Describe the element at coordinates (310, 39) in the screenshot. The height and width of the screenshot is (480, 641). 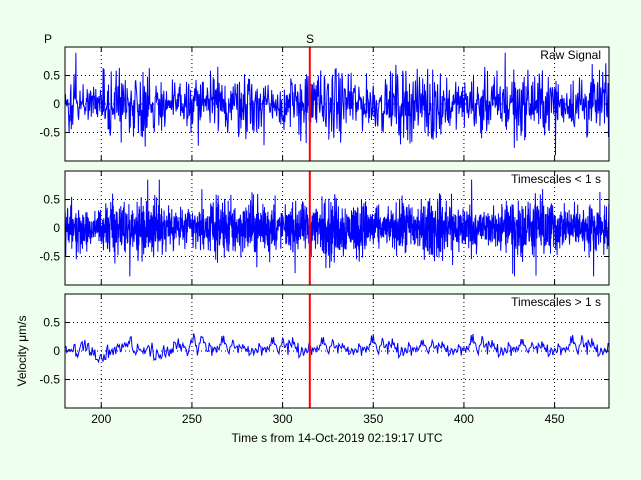
I see `s-marker-label: S` at that location.